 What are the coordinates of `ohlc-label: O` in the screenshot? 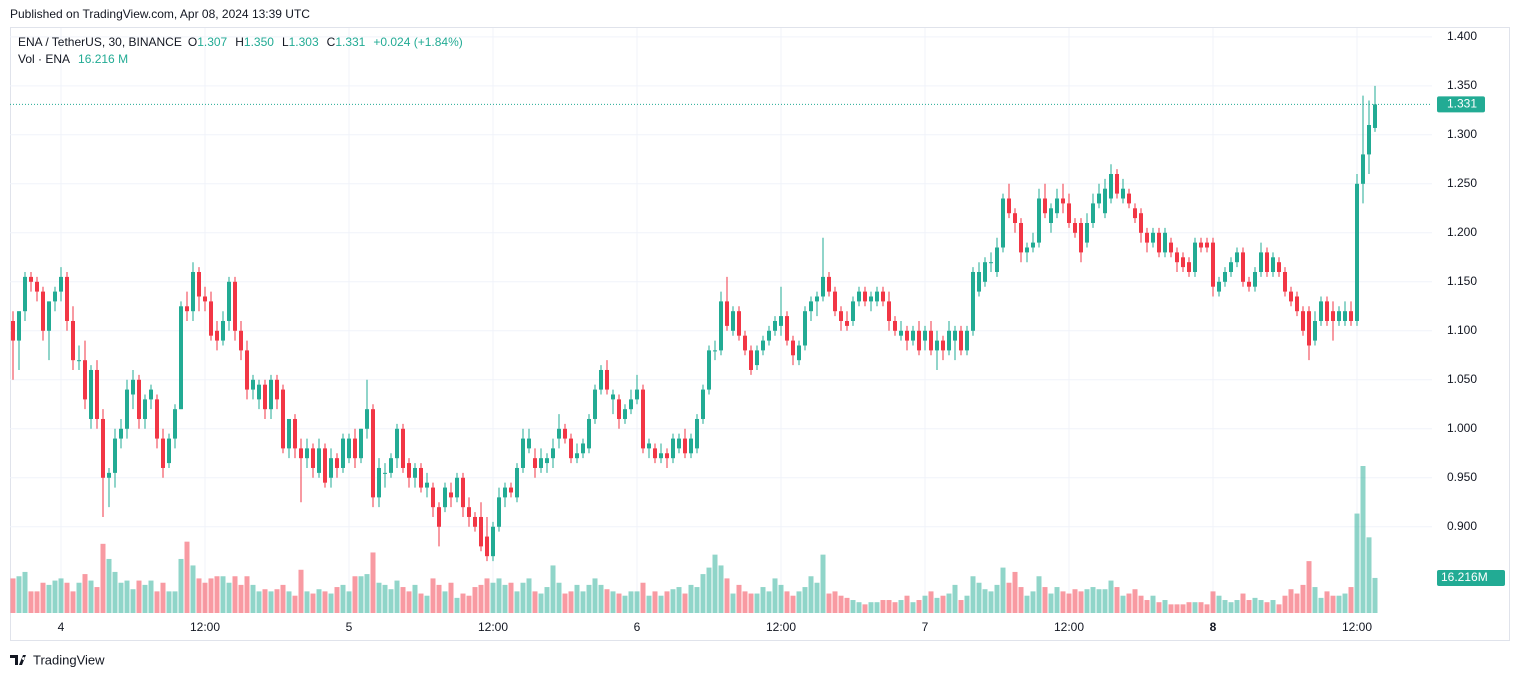 It's located at (192, 42).